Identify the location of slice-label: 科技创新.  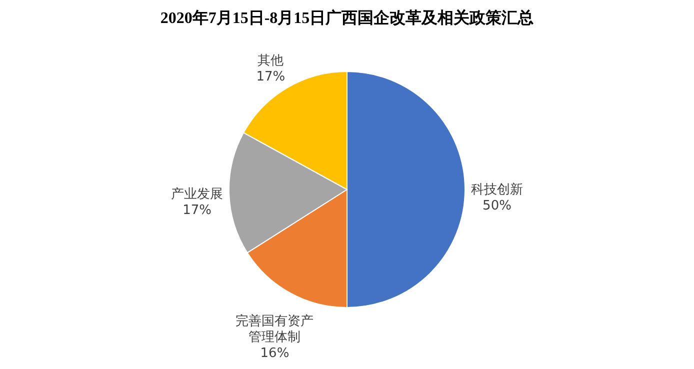
(497, 190).